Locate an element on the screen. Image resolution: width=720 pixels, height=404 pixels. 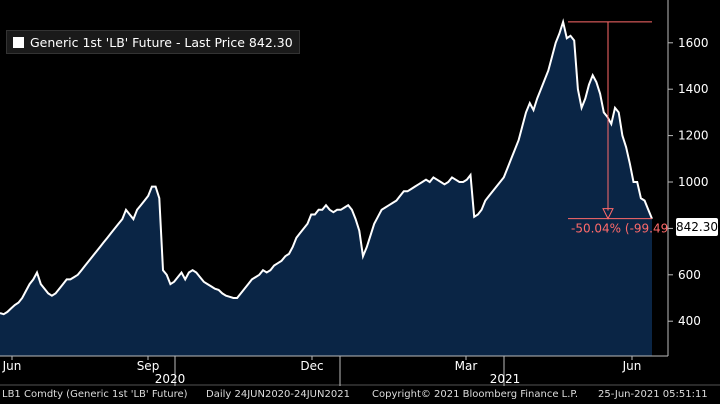
y-tick-label: 1000 is located at coordinates (693, 182).